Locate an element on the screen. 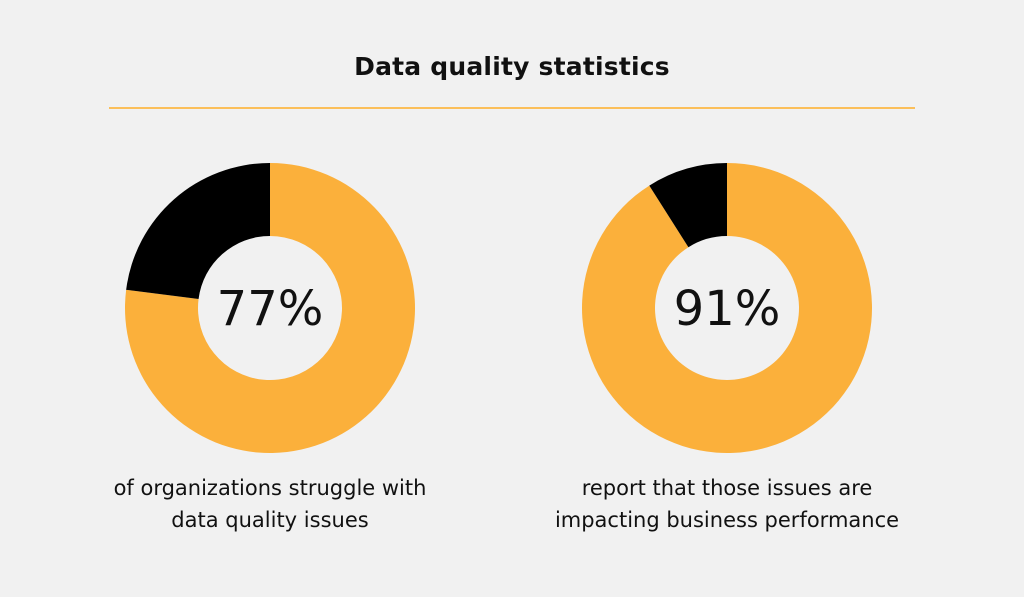 The width and height of the screenshot is (1024, 597). title-divider is located at coordinates (512, 108).